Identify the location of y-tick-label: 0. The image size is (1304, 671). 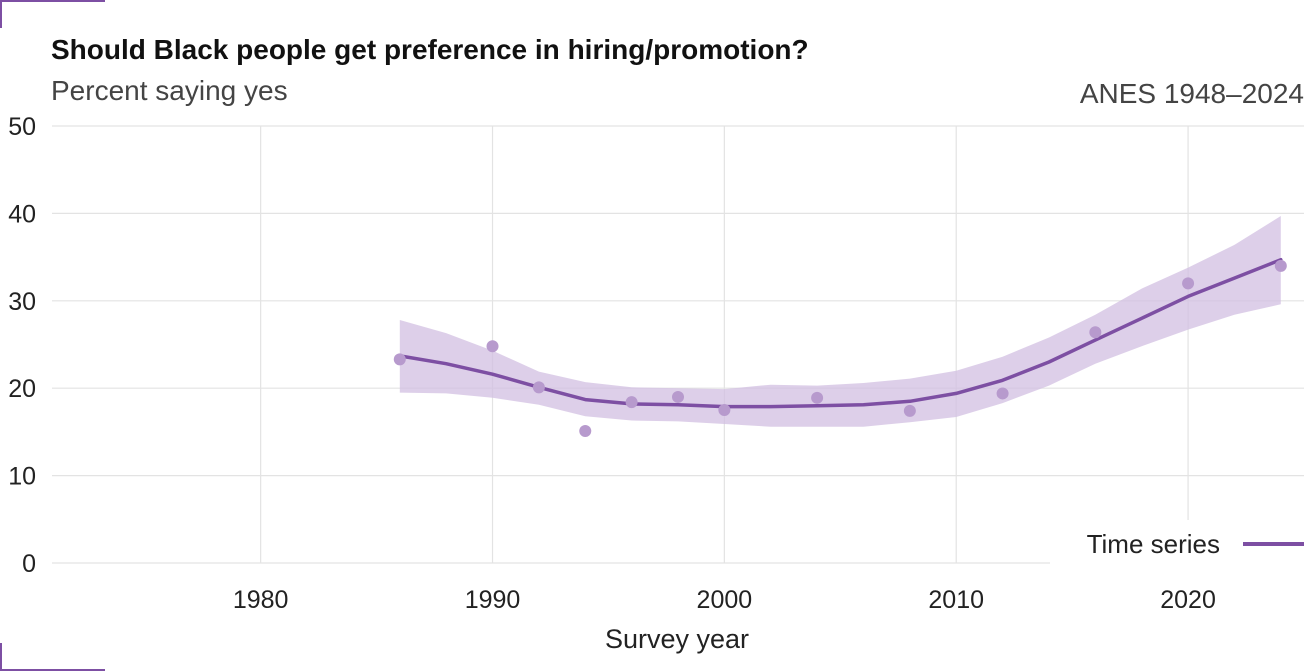
(29, 564).